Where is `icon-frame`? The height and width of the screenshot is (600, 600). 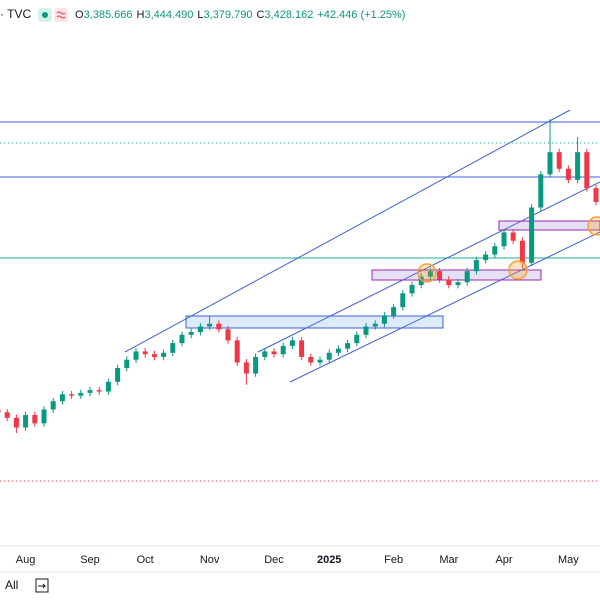 icon-frame is located at coordinates (42, 585).